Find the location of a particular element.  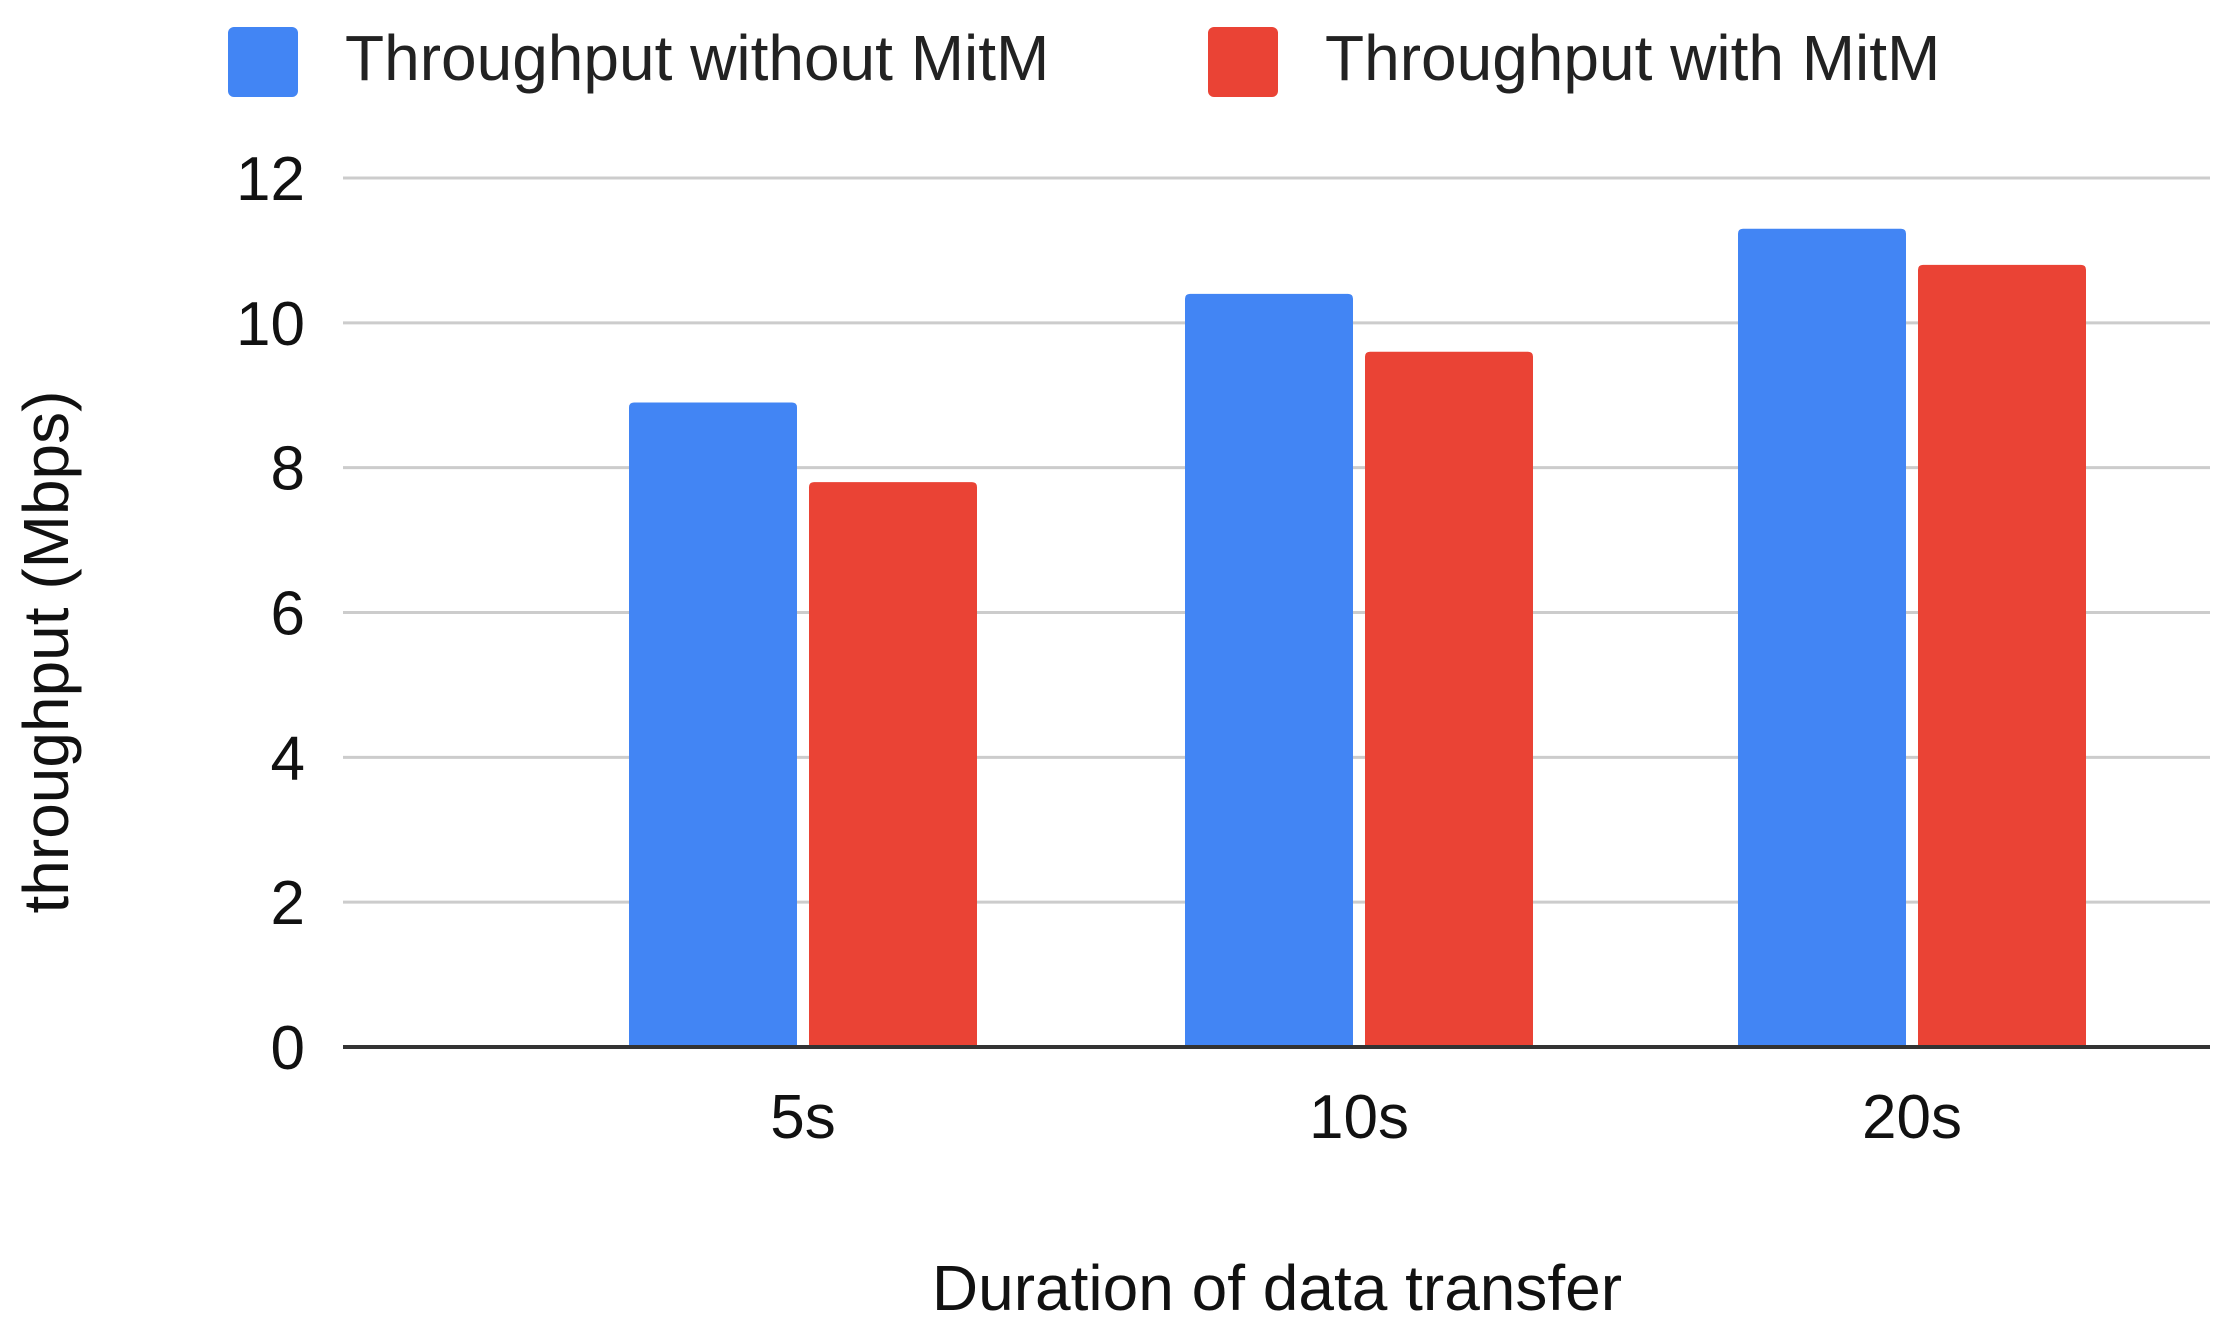

y-tick-label: 10 is located at coordinates (270, 324).